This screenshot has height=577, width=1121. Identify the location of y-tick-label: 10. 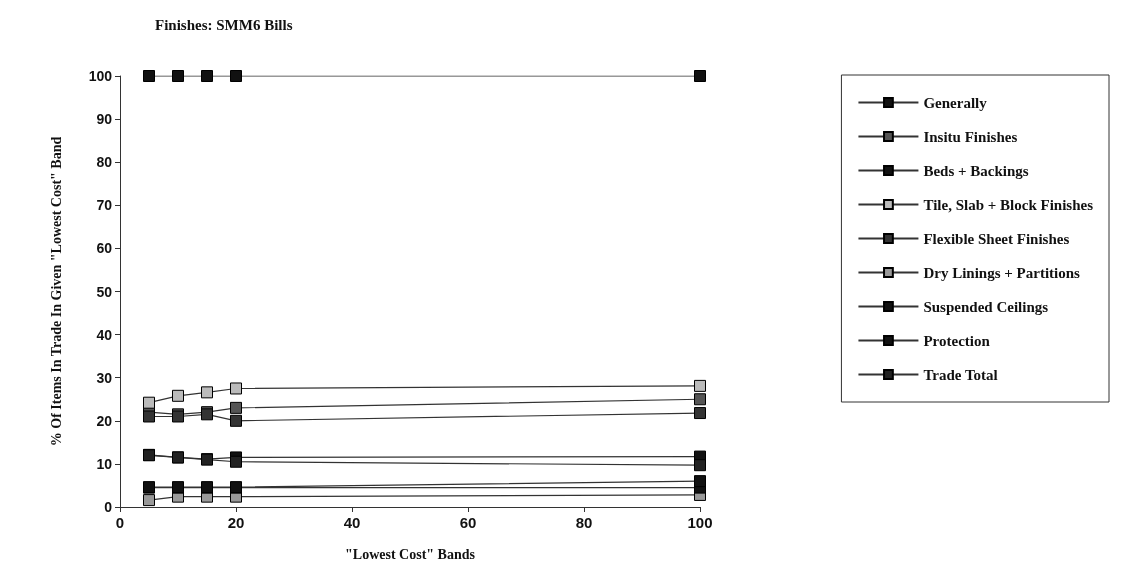
(104, 463).